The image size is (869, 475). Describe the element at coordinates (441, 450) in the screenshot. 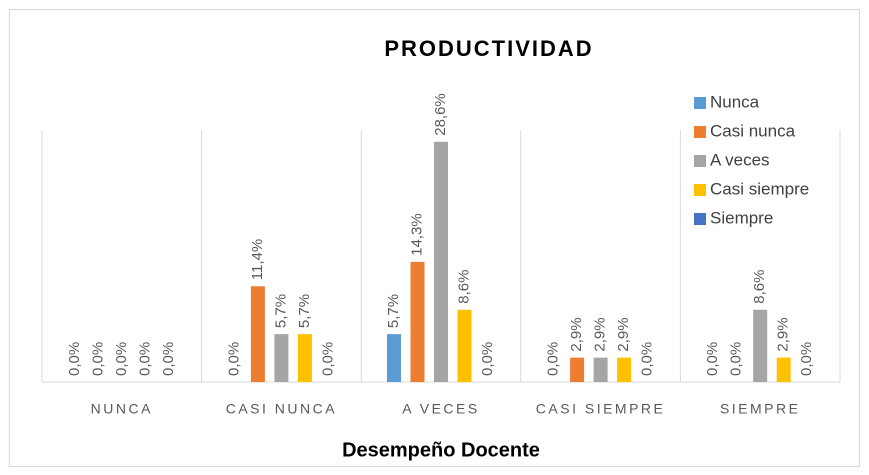

I see `x-axis-title: Desempeño Docente` at that location.